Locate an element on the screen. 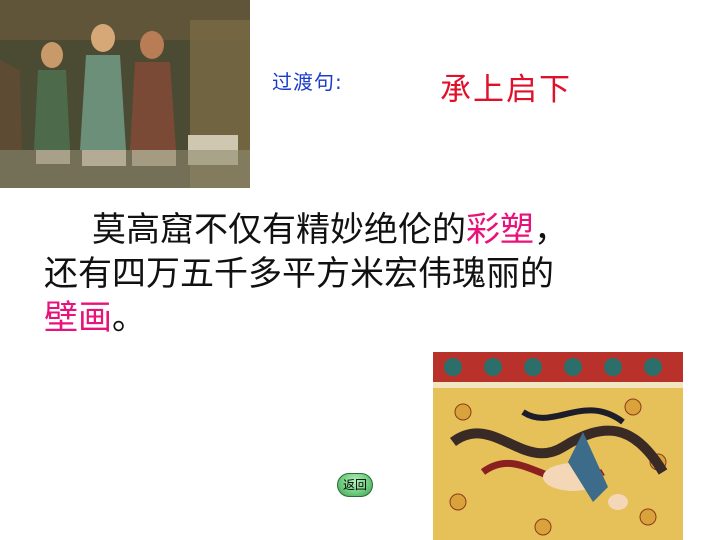 The image size is (720, 540). paragraph-line-2: 还有四万五千多平方米宏伟瑰丽的 is located at coordinates (299, 274).